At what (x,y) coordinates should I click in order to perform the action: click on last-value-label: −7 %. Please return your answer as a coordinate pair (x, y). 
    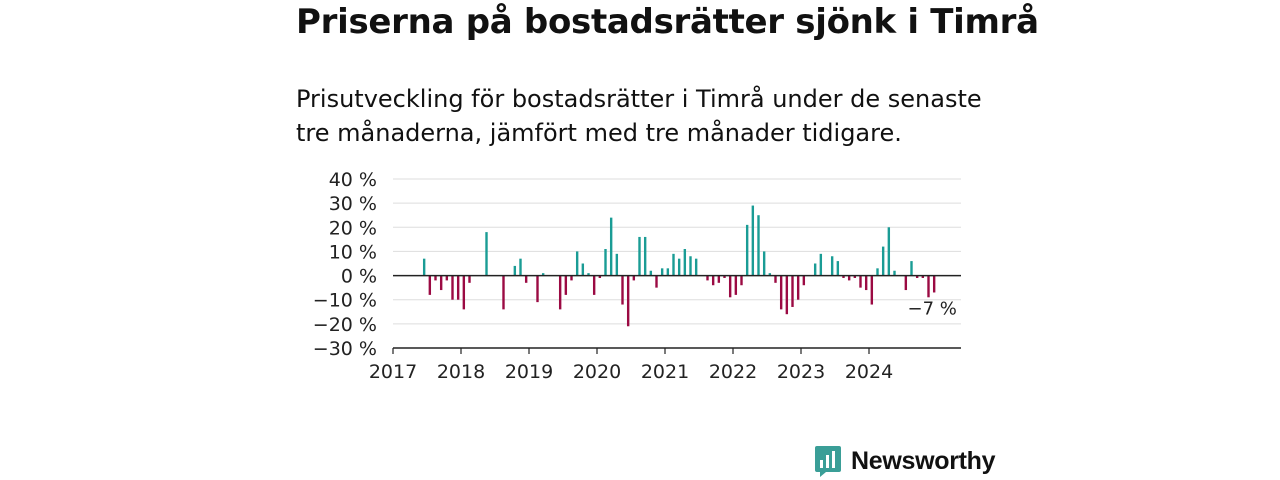
    Looking at the image, I should click on (931, 308).